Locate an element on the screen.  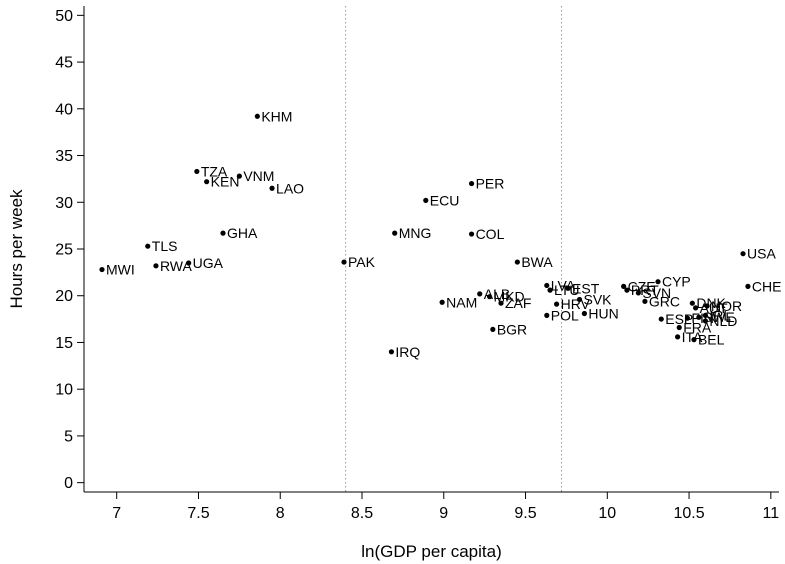
data-point-fra is located at coordinates (679, 327).